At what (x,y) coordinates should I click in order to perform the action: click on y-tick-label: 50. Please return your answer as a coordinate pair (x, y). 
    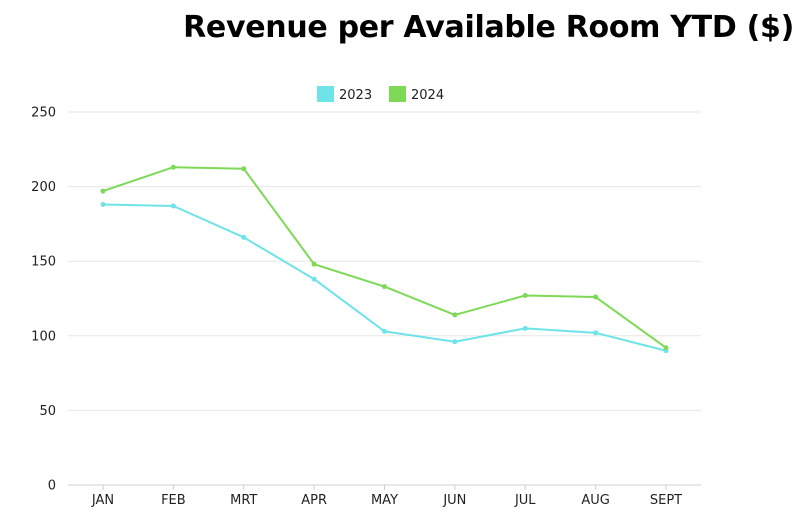
    Looking at the image, I should click on (47, 411).